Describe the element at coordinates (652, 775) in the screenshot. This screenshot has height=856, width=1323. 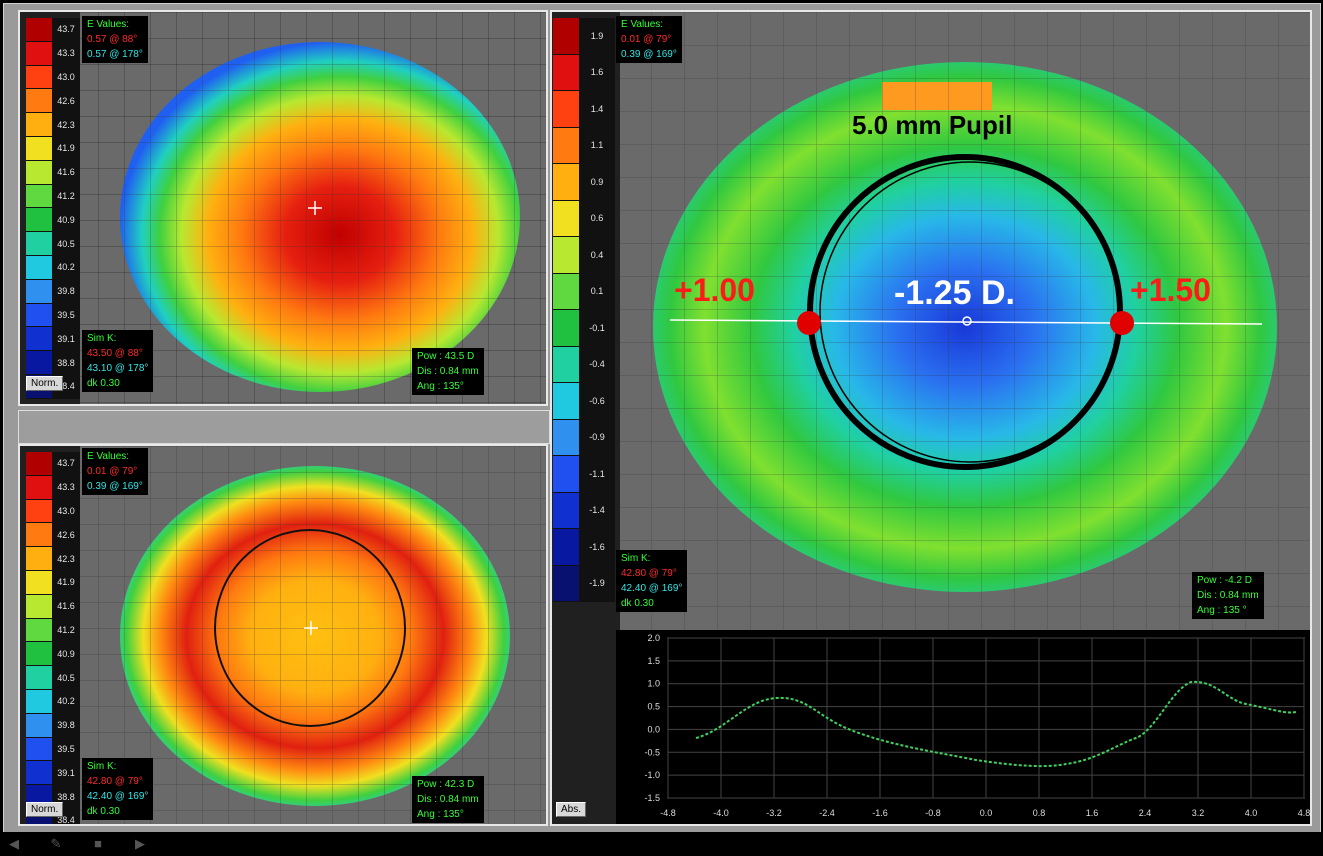
I see `y-tick-label: -1.0` at that location.